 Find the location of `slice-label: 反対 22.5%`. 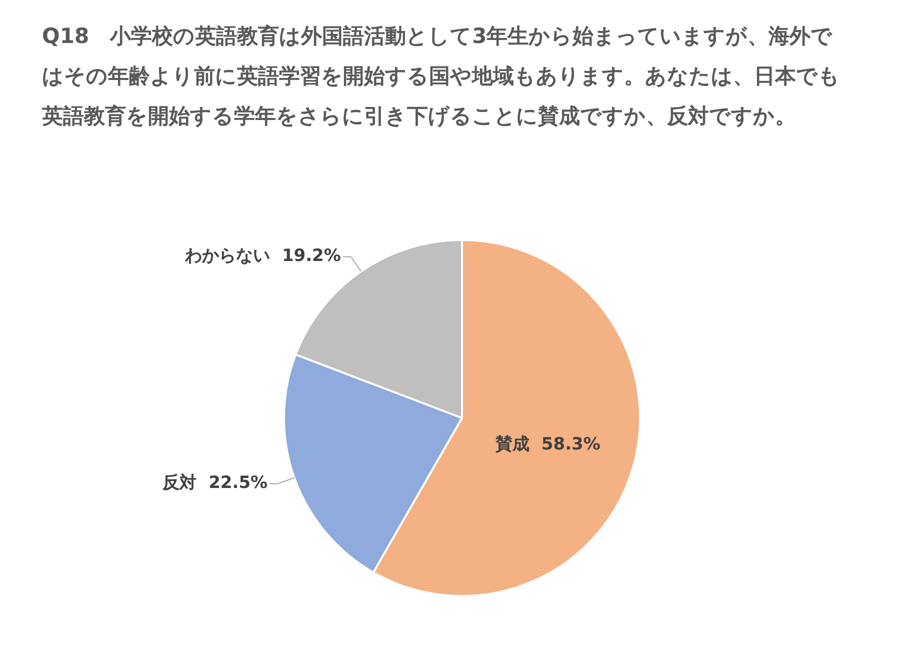

slice-label: 反対 22.5% is located at coordinates (215, 483).